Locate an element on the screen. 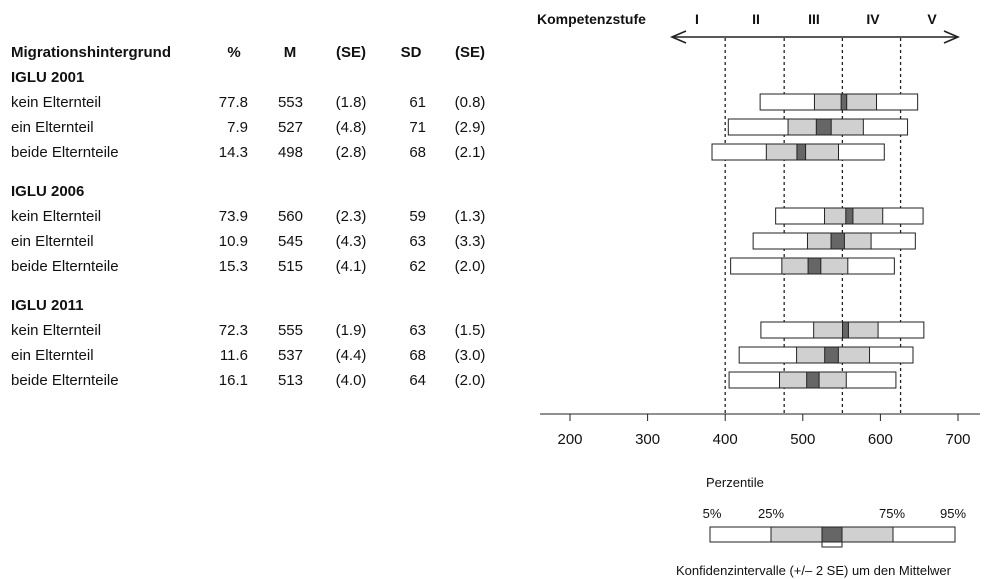 This screenshot has width=984, height=579. legend-percentile-label: 75% is located at coordinates (892, 513).